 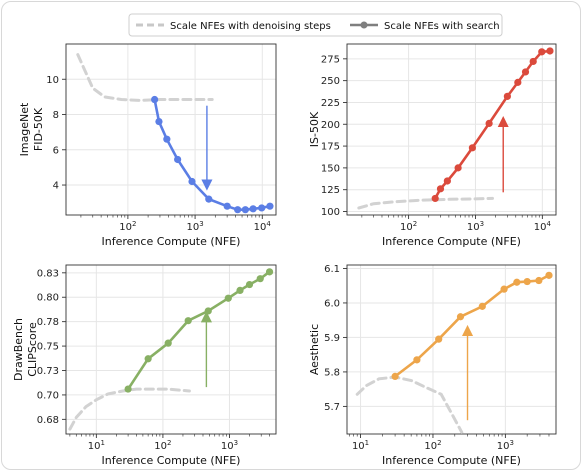 I want to click on y-tick-label: 5.8, so click(x=332, y=372).